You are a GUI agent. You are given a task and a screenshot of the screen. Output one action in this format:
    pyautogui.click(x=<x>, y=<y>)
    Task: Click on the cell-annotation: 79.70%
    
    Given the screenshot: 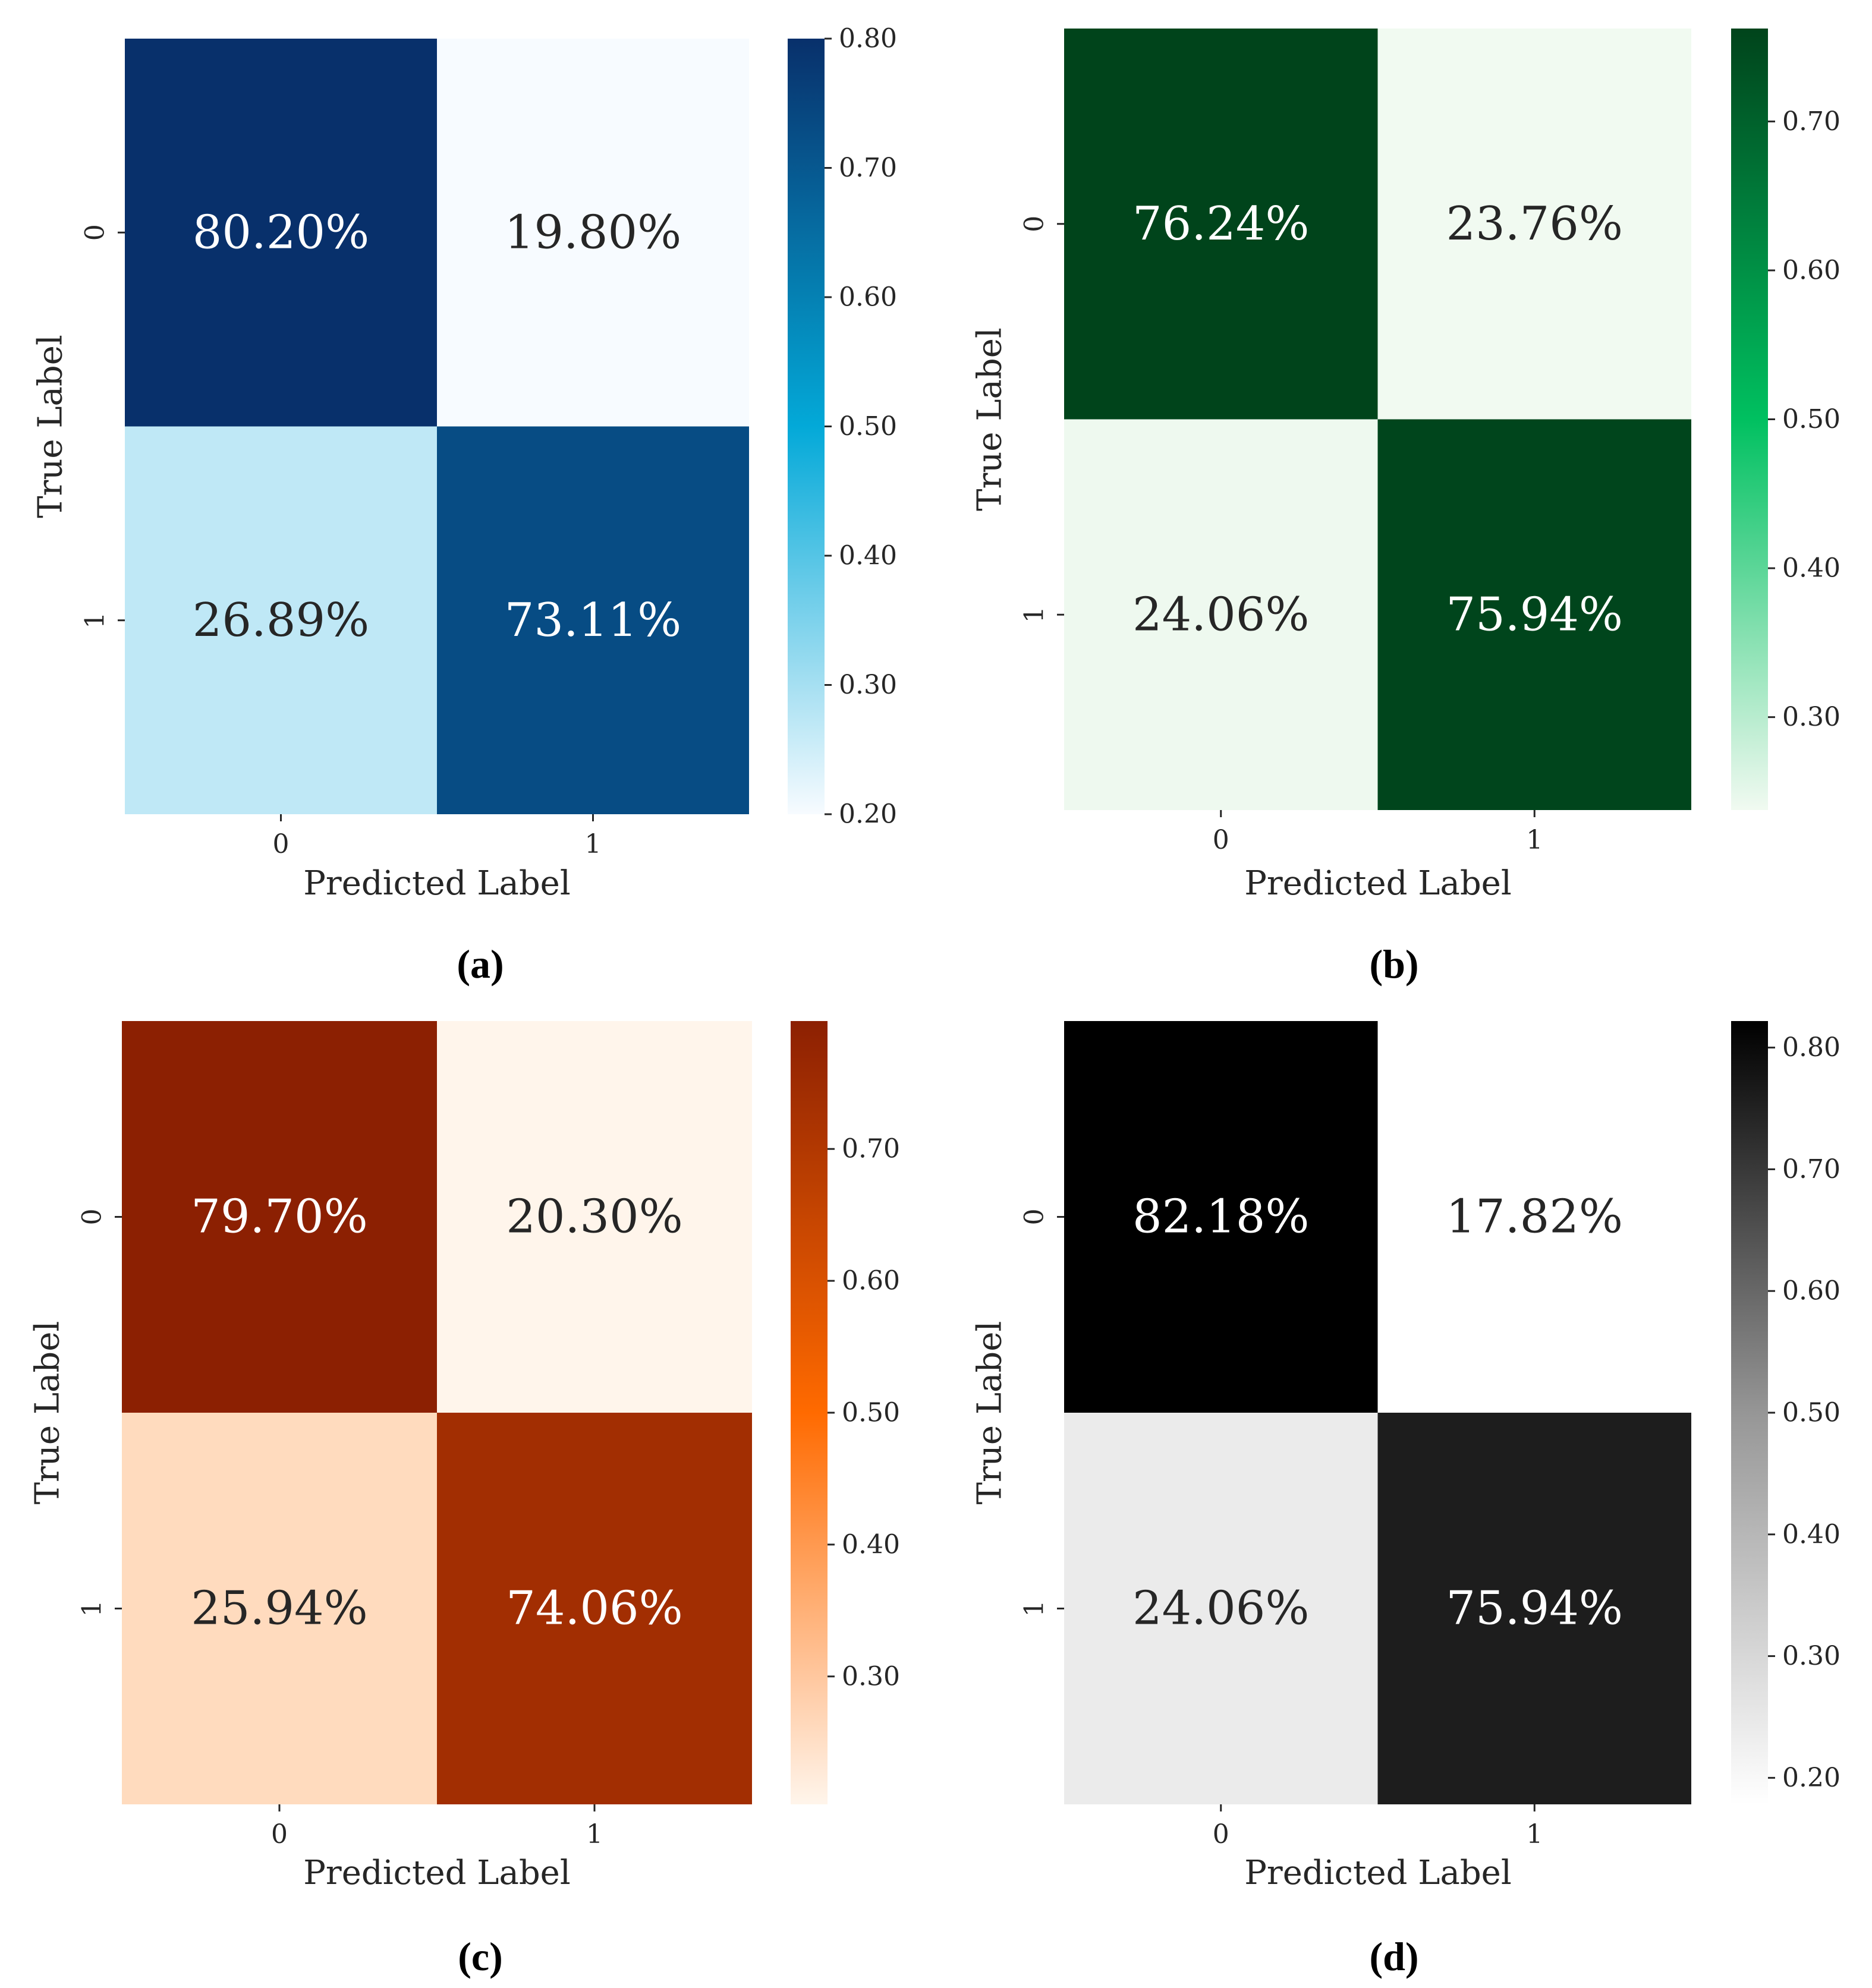 What is the action you would take?
    pyautogui.click(x=279, y=1217)
    